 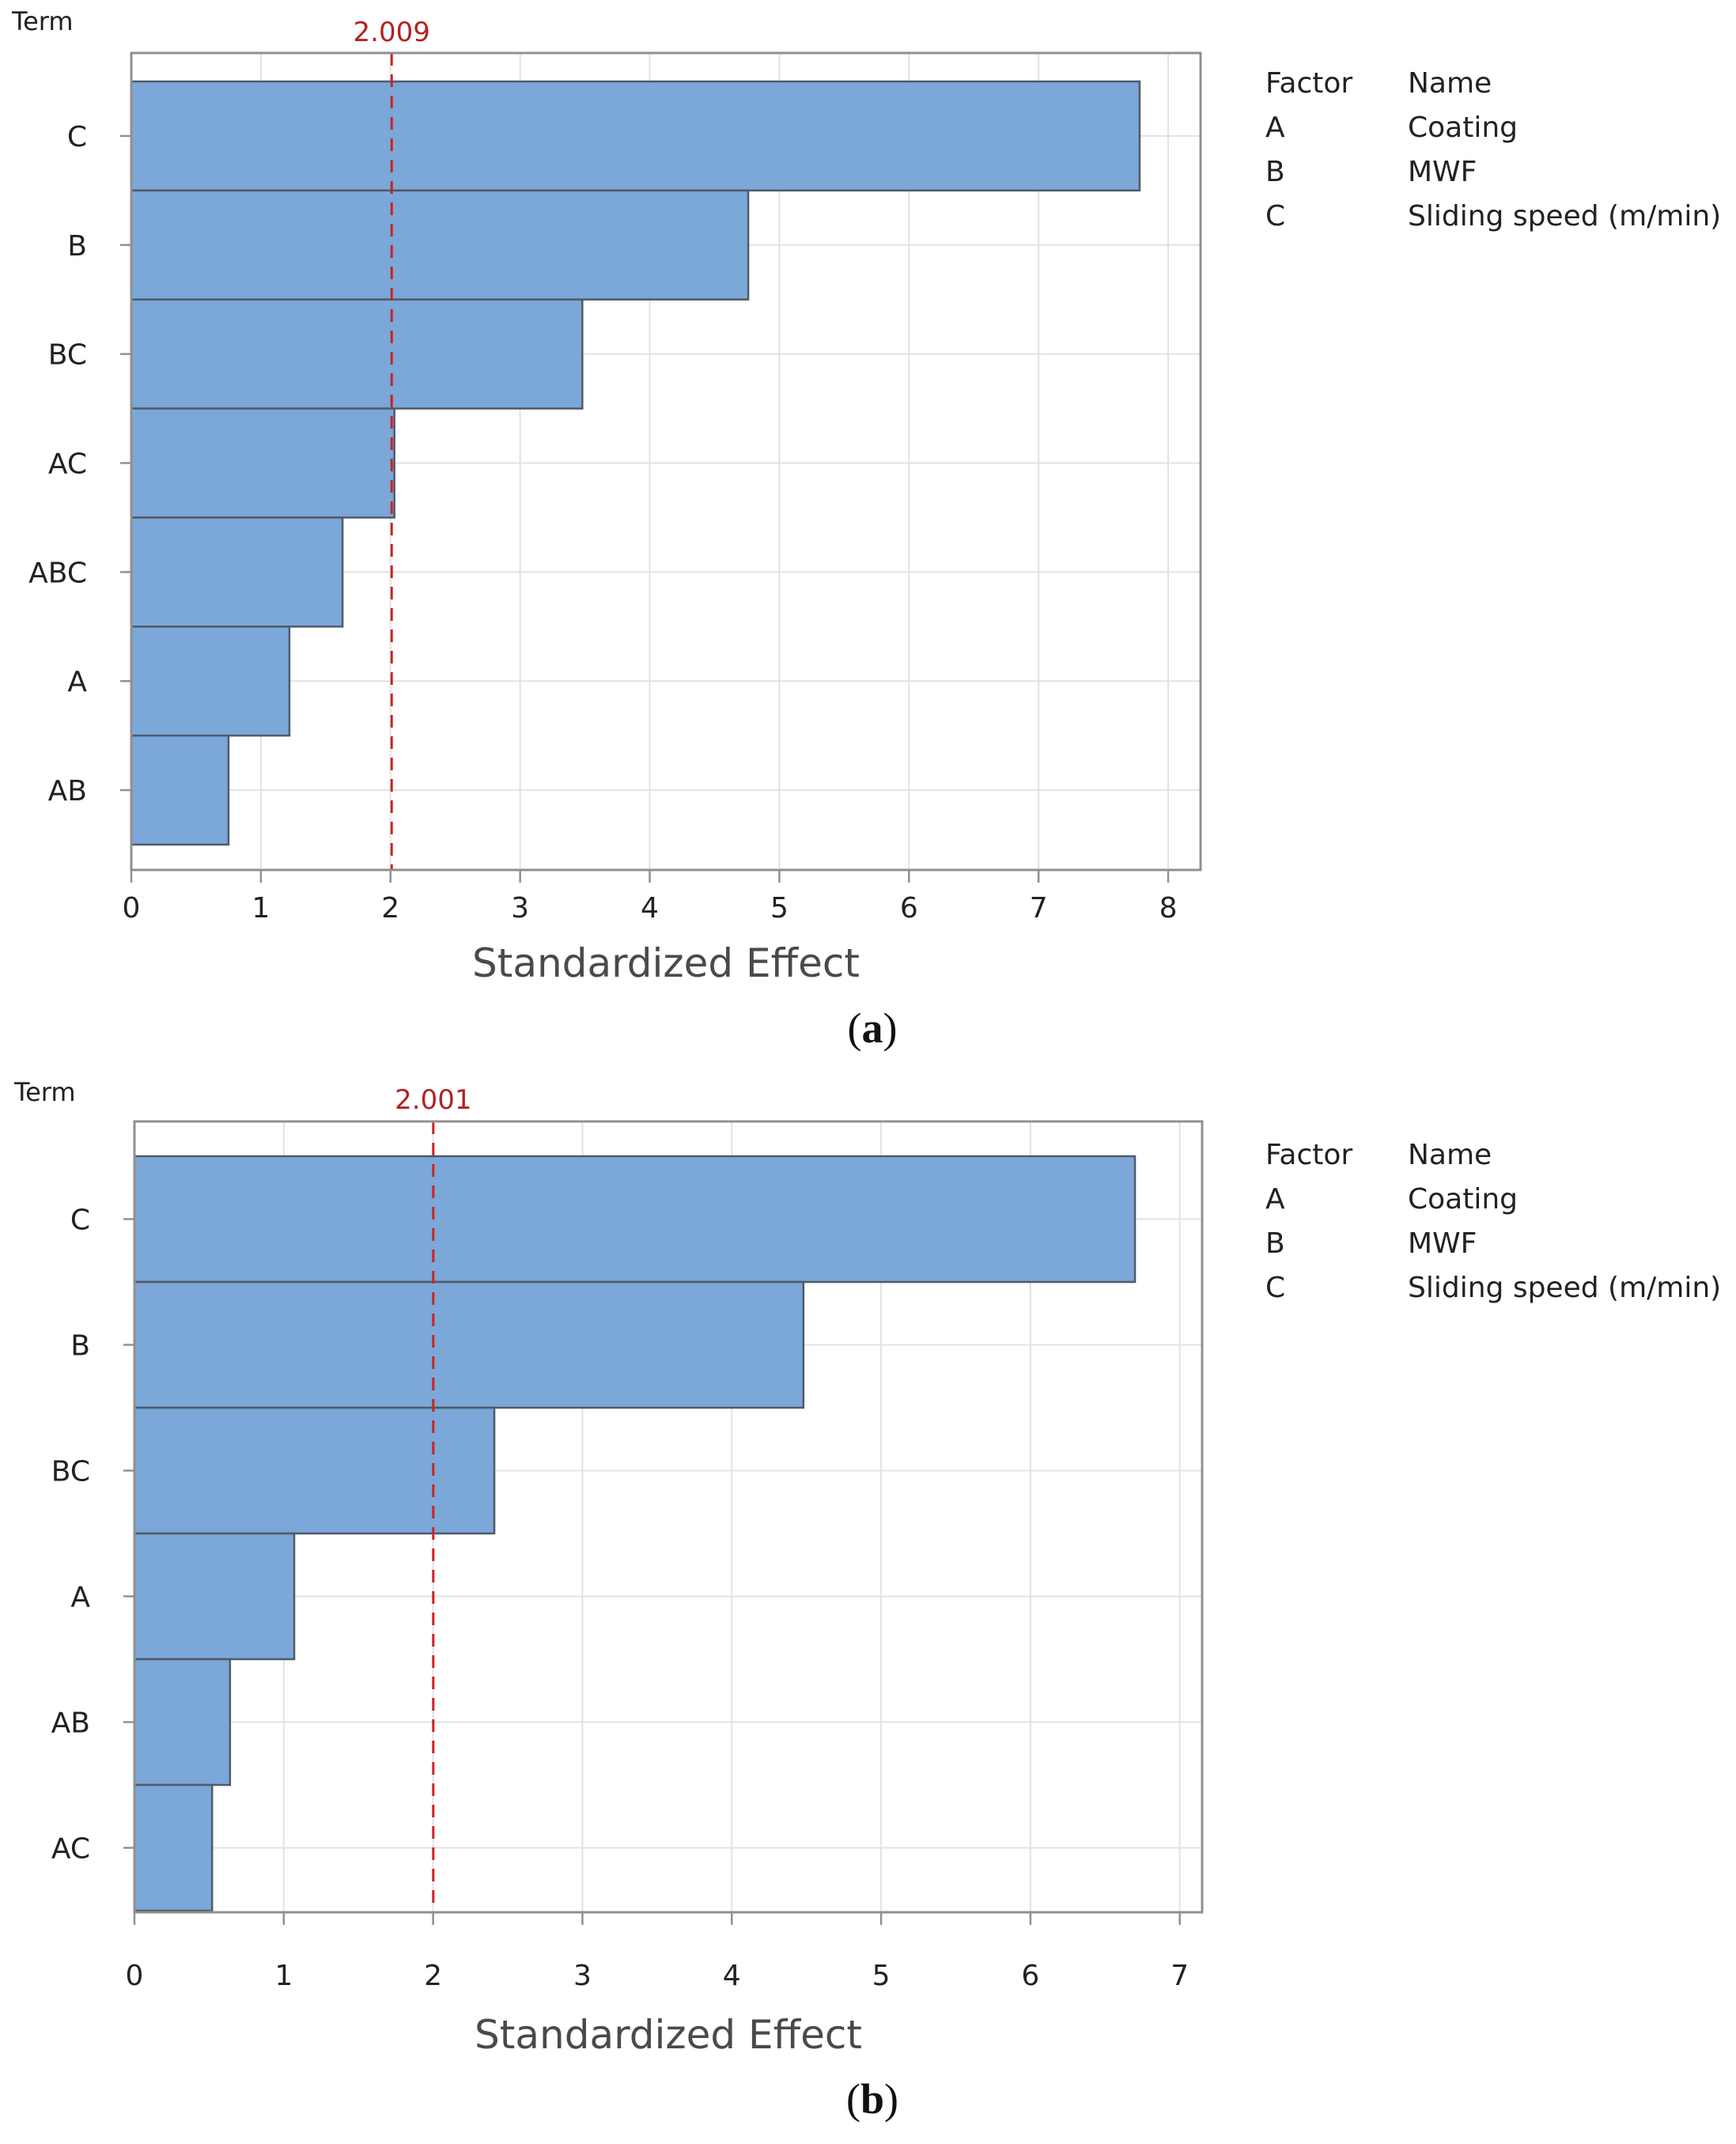 What do you see at coordinates (872, 2099) in the screenshot?
I see `panel-caption: (b)` at bounding box center [872, 2099].